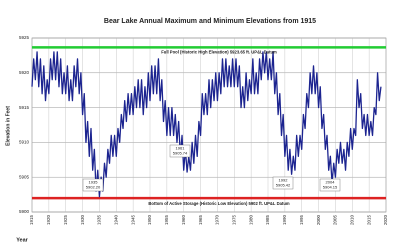 Image resolution: width=400 pixels, height=250 pixels. I want to click on annotation-value: 5905.74, so click(180, 153).